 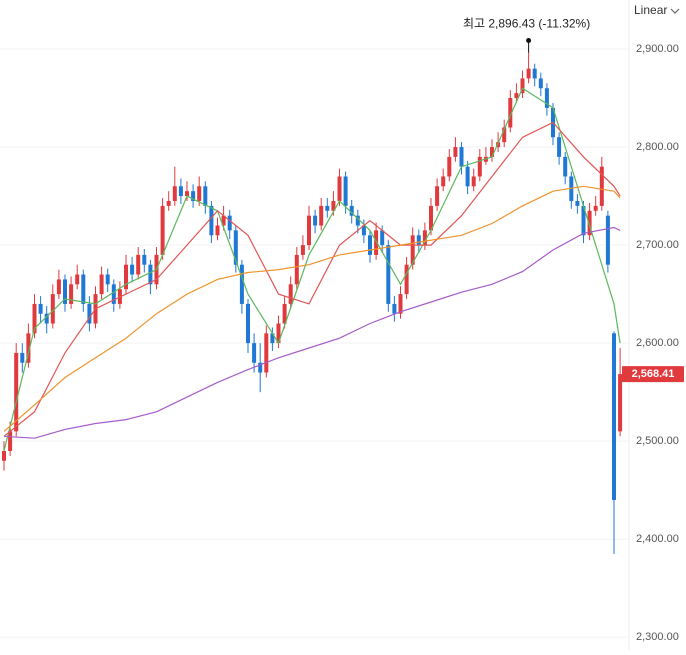 What do you see at coordinates (657, 539) in the screenshot?
I see `y-tick-label: 2,400.00` at bounding box center [657, 539].